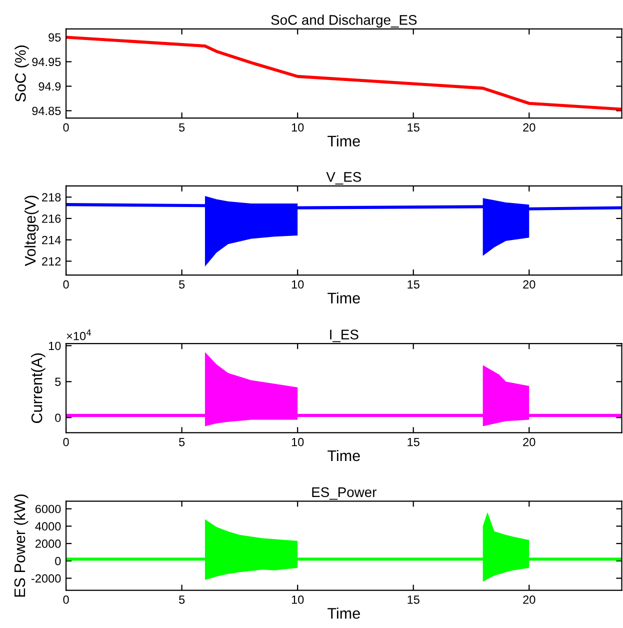 The width and height of the screenshot is (623, 628). What do you see at coordinates (344, 21) in the screenshot?
I see `chart-title: SoC and Discharge_ES` at bounding box center [344, 21].